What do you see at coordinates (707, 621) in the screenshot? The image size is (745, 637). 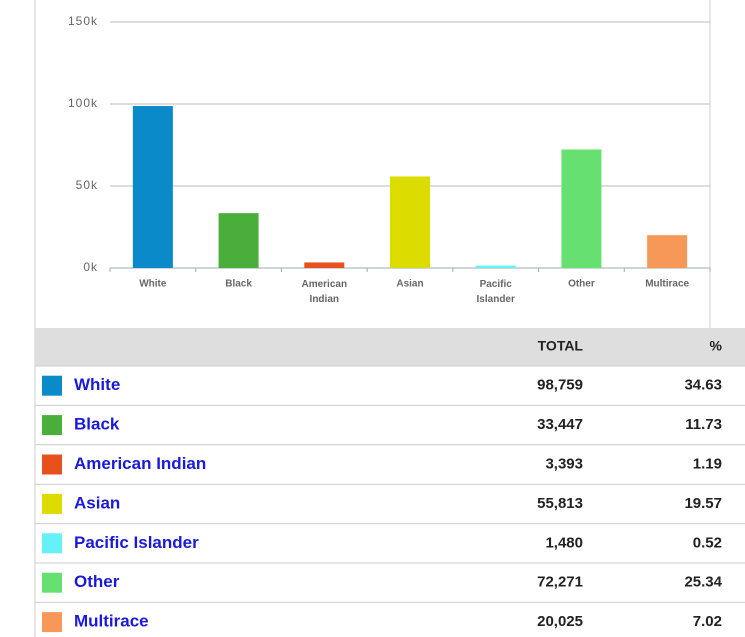 I see `row-percent: 7.02` at bounding box center [707, 621].